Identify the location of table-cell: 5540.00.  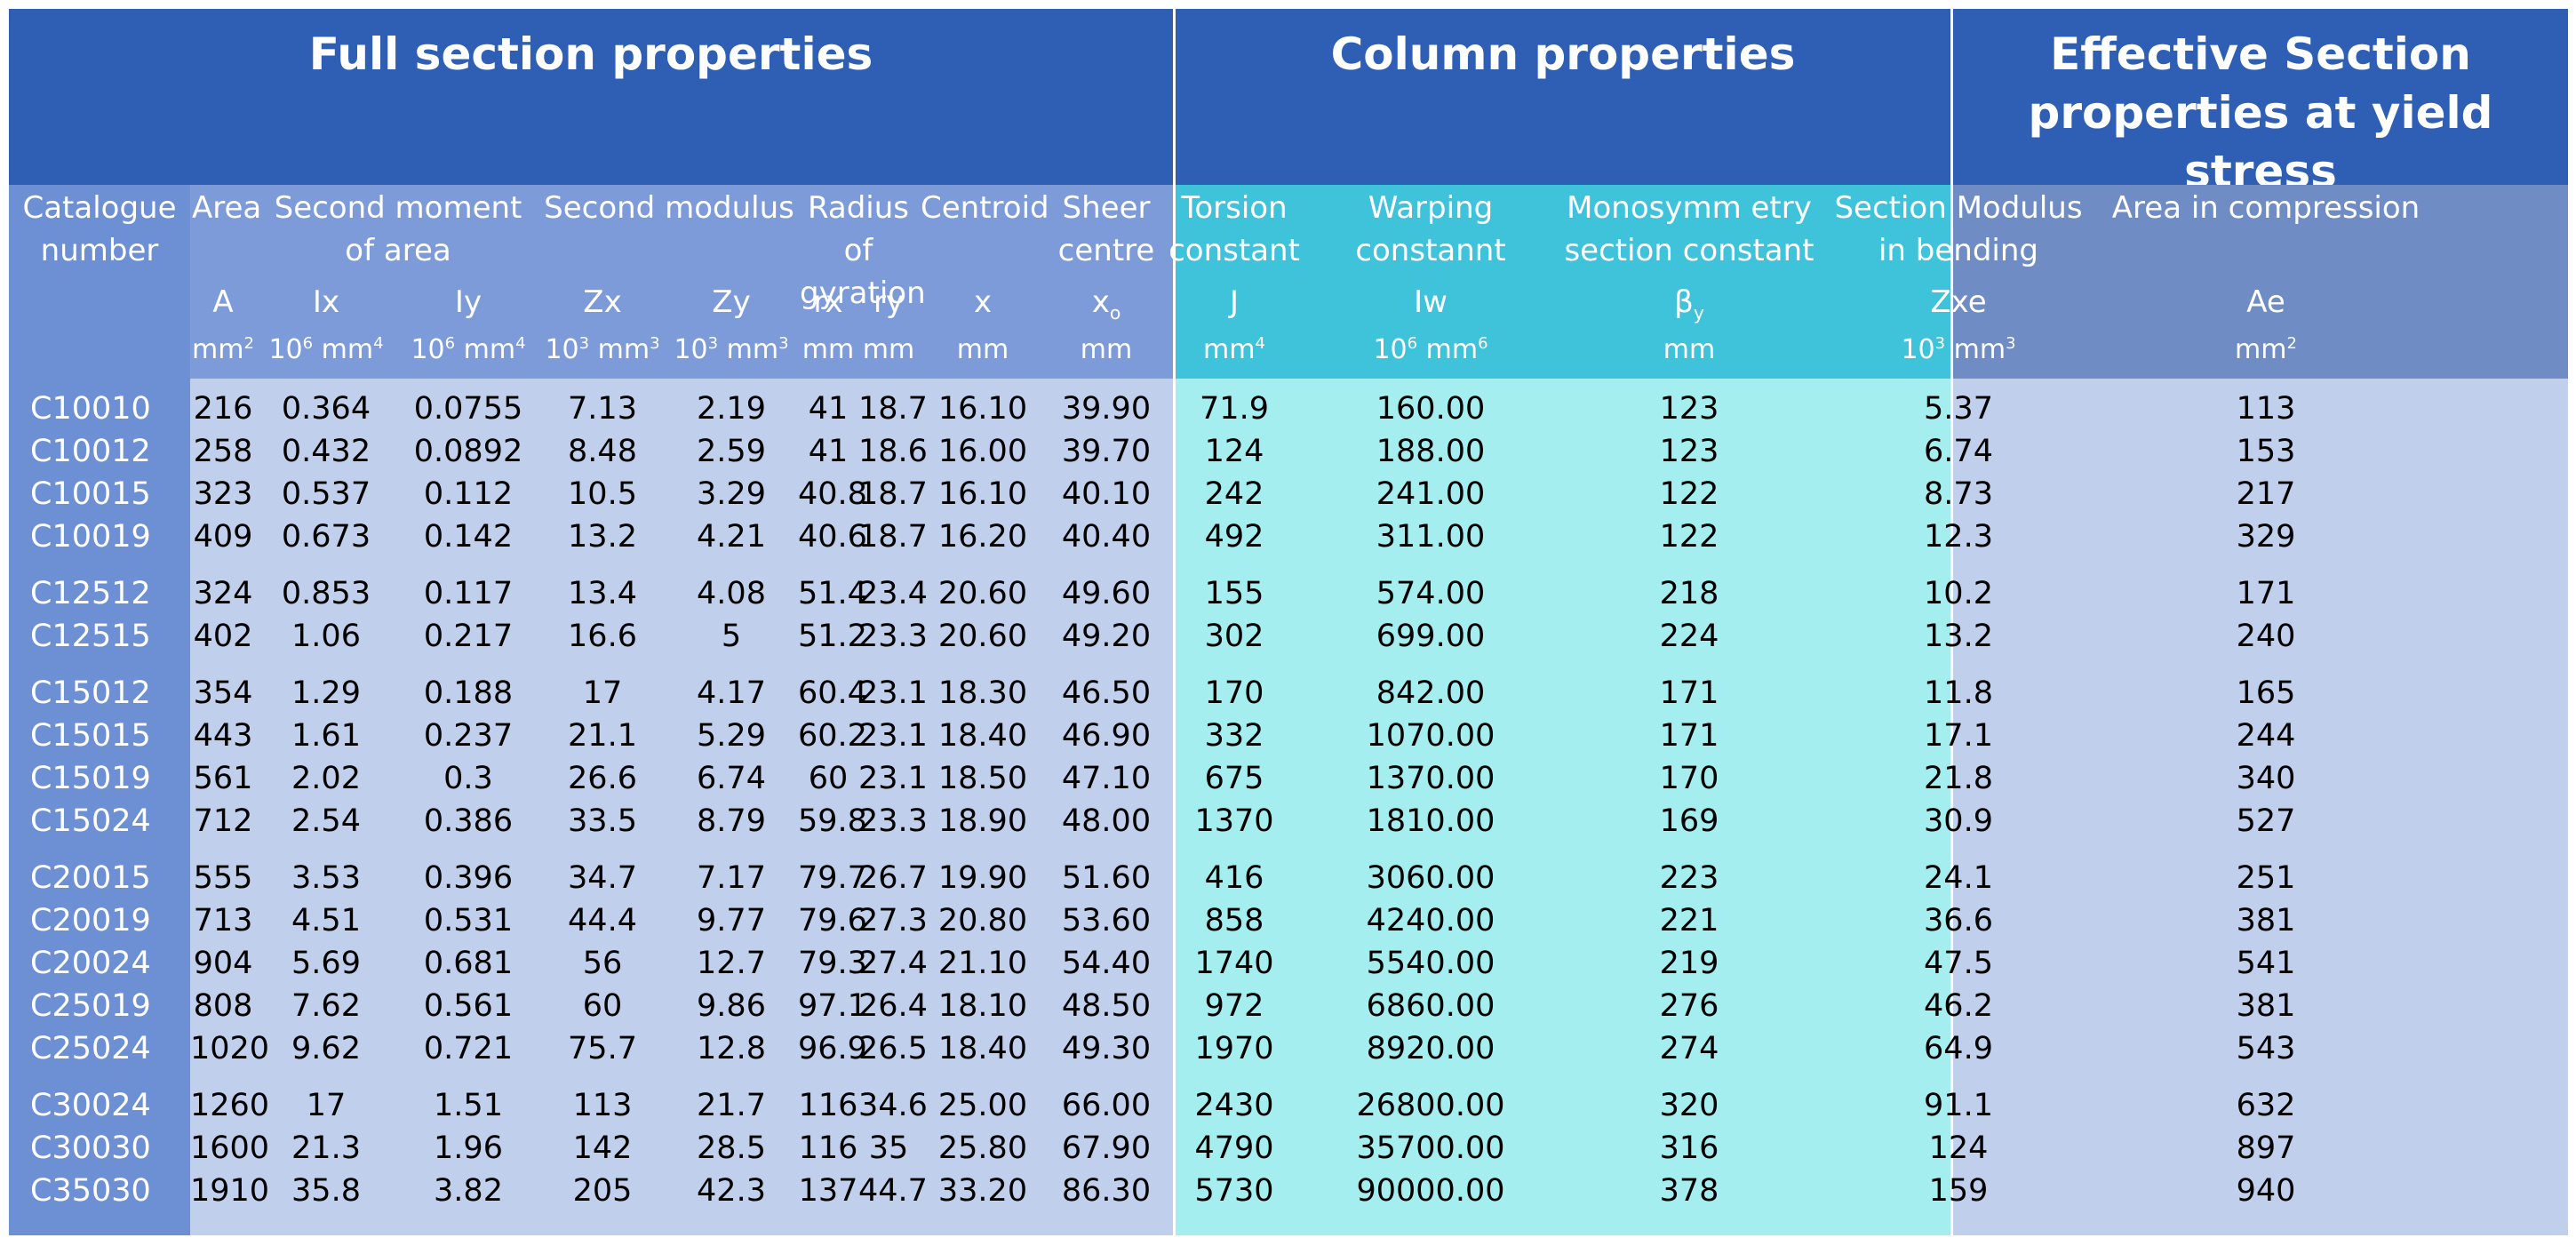
(1430, 963).